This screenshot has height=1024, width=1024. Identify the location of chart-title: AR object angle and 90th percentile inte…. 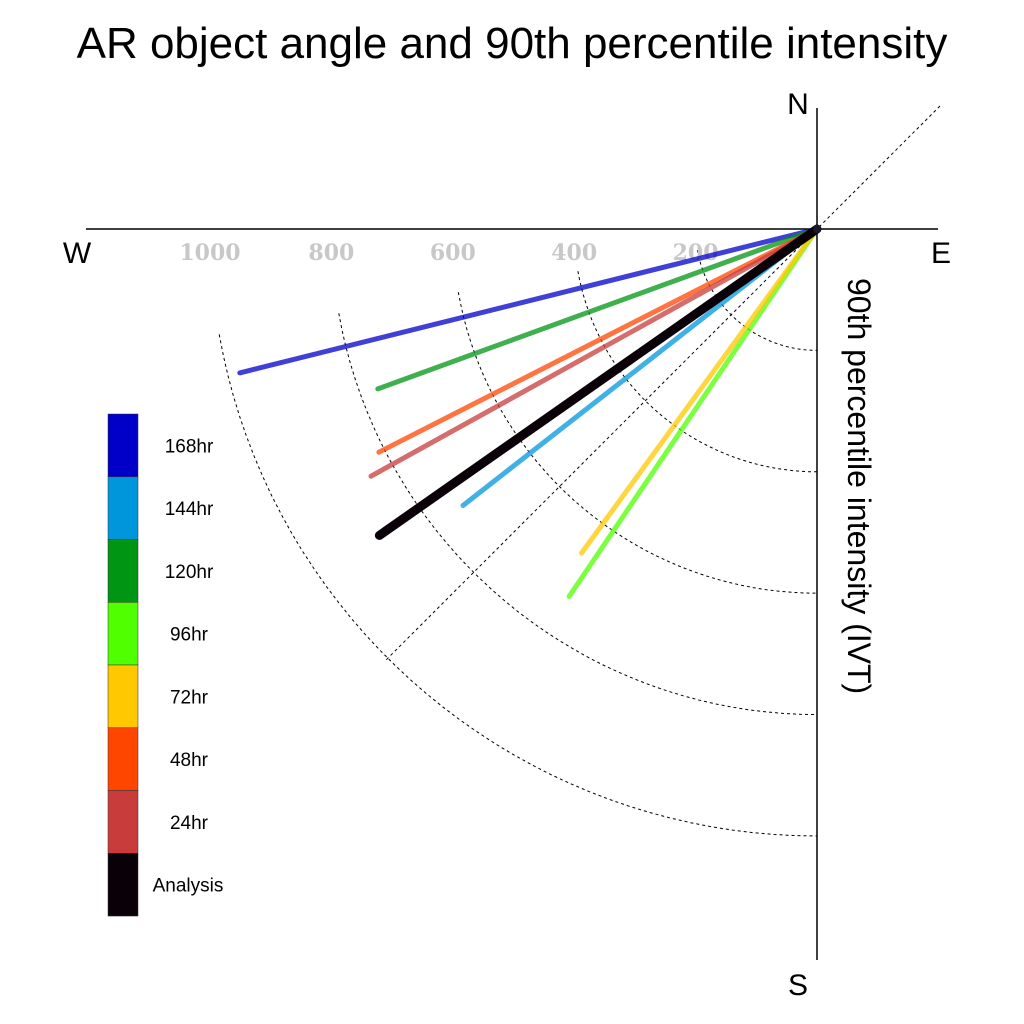
(512, 43).